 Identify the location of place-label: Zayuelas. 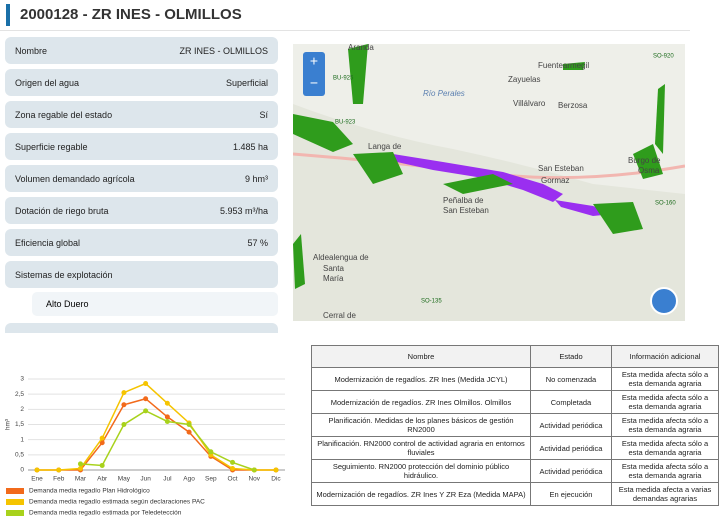
(524, 79).